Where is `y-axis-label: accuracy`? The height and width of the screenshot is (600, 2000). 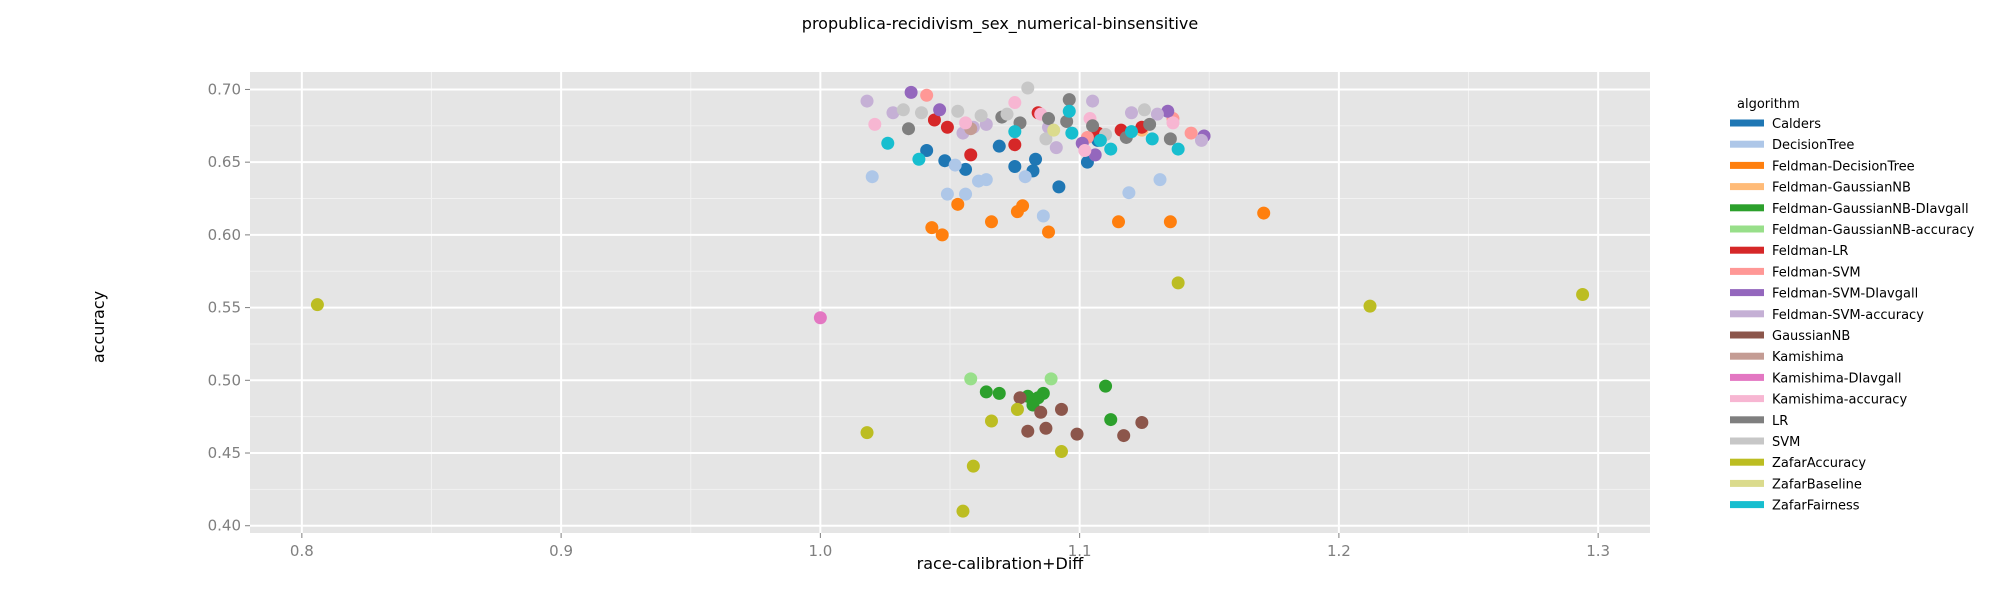
y-axis-label: accuracy is located at coordinates (98, 327).